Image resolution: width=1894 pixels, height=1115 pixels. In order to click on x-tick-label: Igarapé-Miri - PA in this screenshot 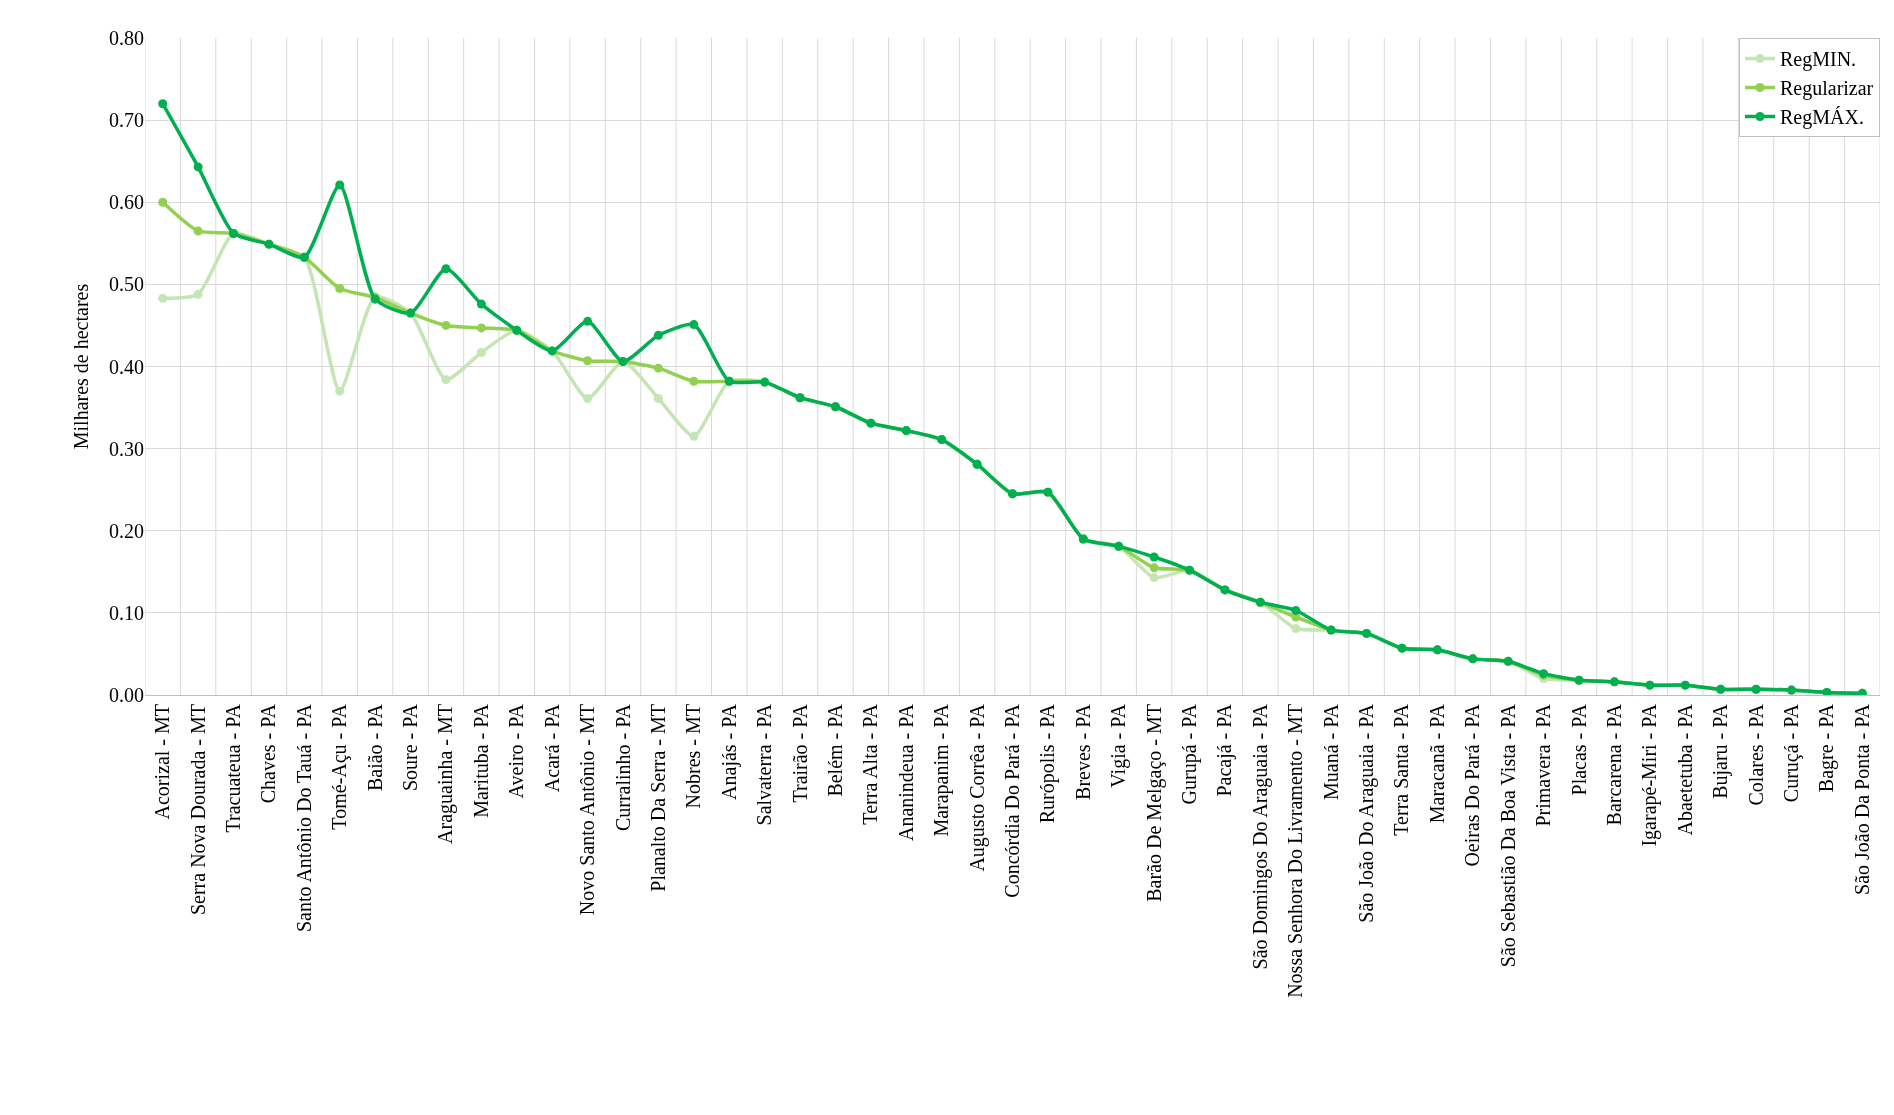, I will do `click(1650, 775)`.